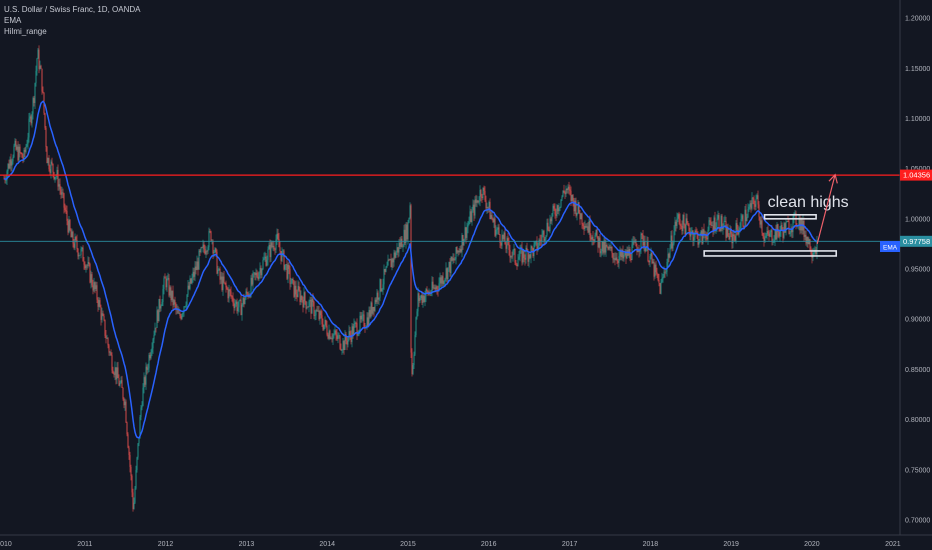 The height and width of the screenshot is (550, 932). I want to click on clean-highs-annotation: clean highs, so click(808, 202).